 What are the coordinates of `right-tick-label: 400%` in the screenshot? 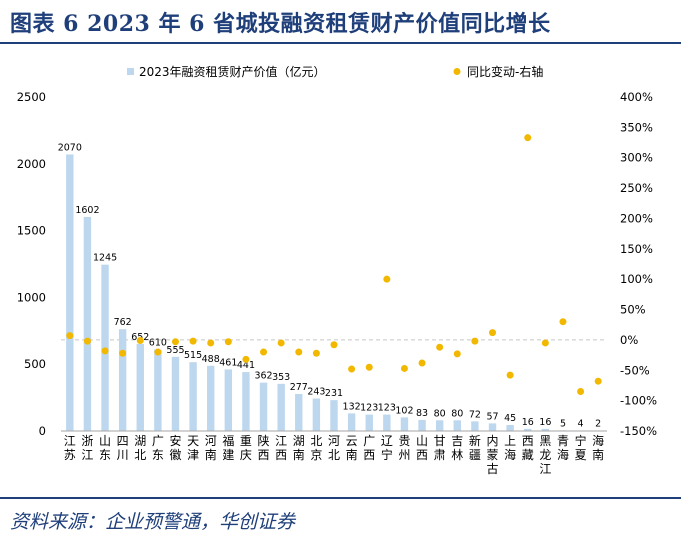 It's located at (636, 97).